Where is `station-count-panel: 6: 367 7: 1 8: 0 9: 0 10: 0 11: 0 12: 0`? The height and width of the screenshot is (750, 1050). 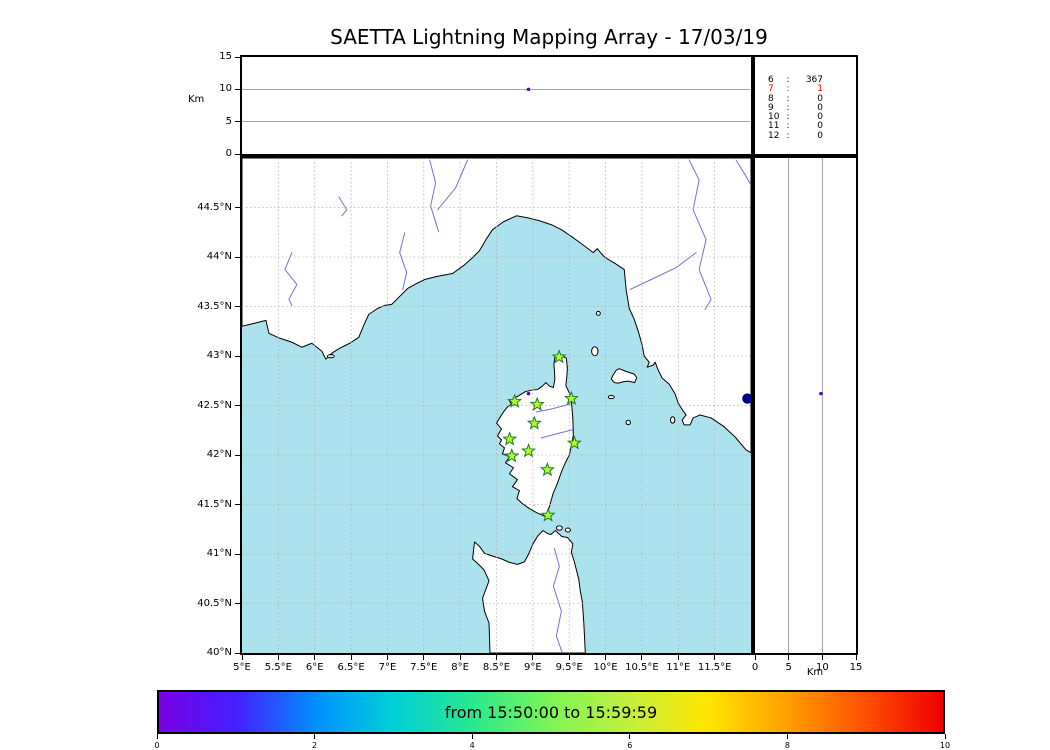
station-count-panel: 6: 367 7: 1 8: 0 9: 0 10: 0 11: 0 12: 0 is located at coordinates (805, 105).